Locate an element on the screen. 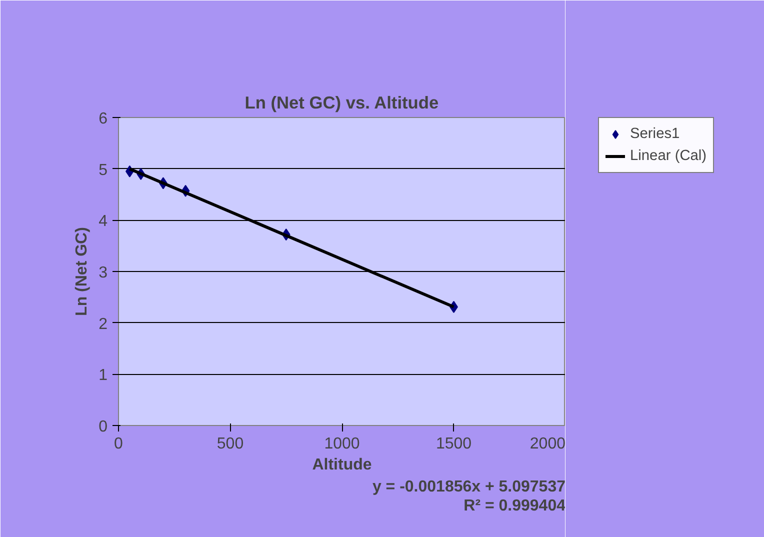  y-axis-title: Ln (Net GC) is located at coordinates (82, 271).